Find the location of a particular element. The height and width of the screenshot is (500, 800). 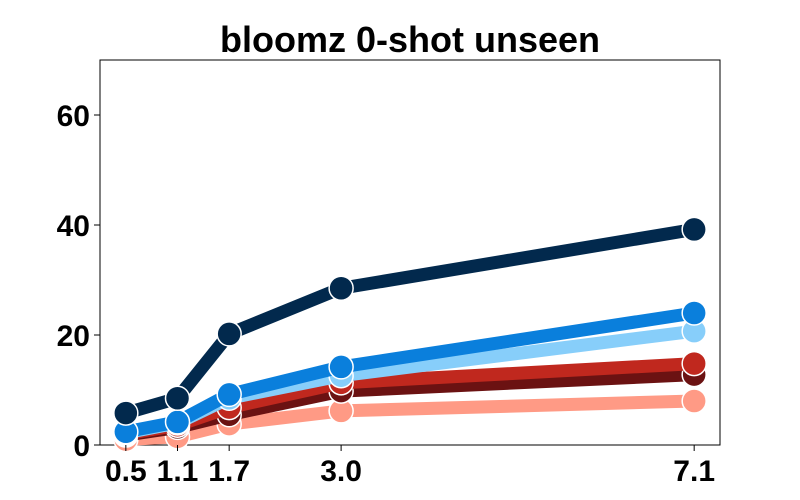

y-tick-label: 0 is located at coordinates (81, 446).